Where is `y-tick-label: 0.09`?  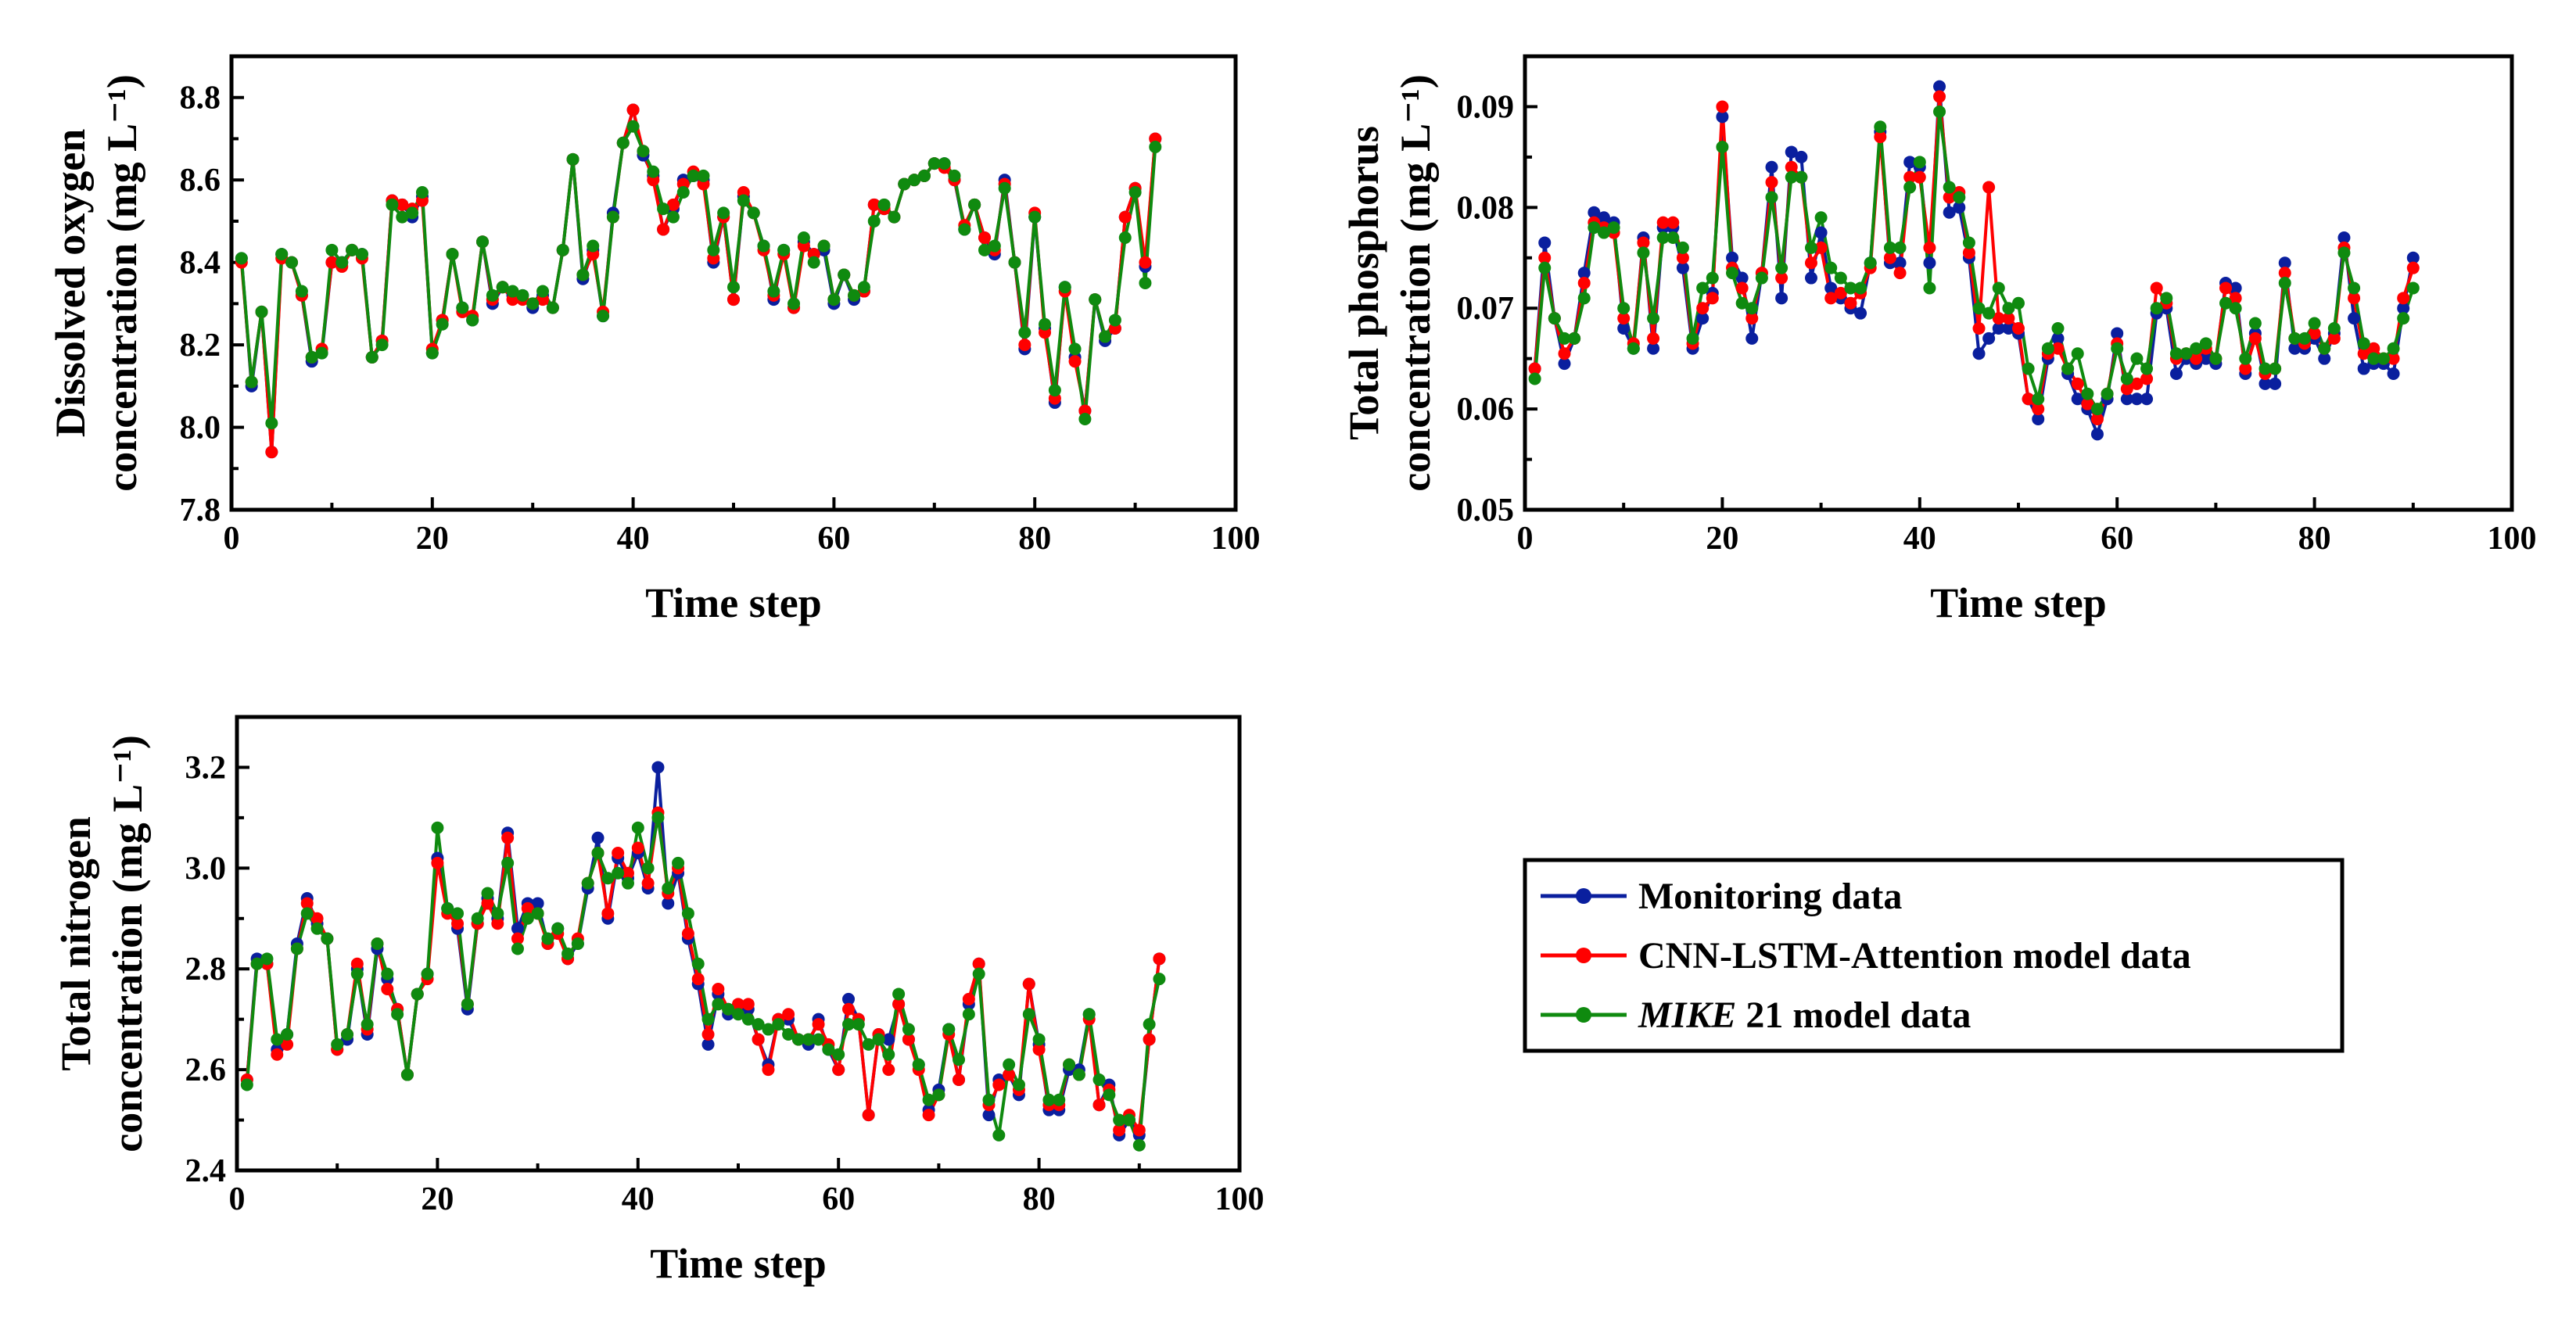 y-tick-label: 0.09 is located at coordinates (1486, 107).